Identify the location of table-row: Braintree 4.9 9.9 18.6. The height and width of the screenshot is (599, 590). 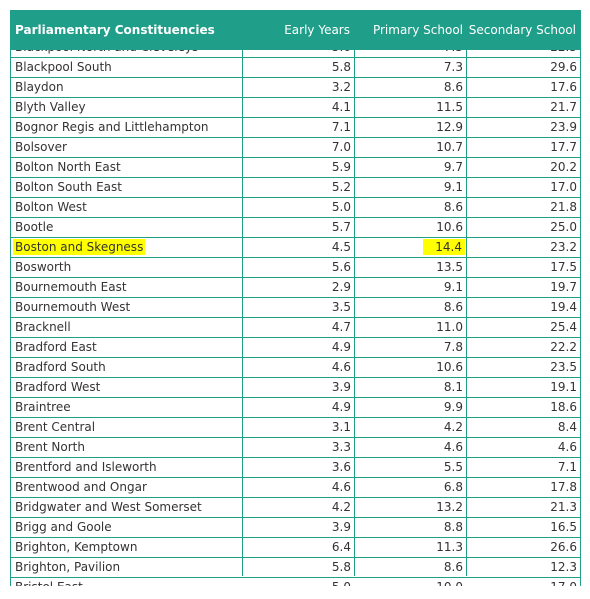
(295, 408).